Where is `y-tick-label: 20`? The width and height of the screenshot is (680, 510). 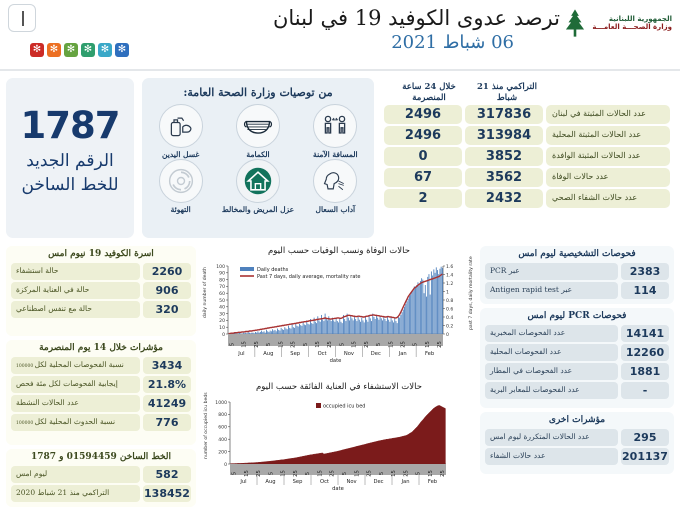
y-tick-label: 20 is located at coordinates (222, 321).